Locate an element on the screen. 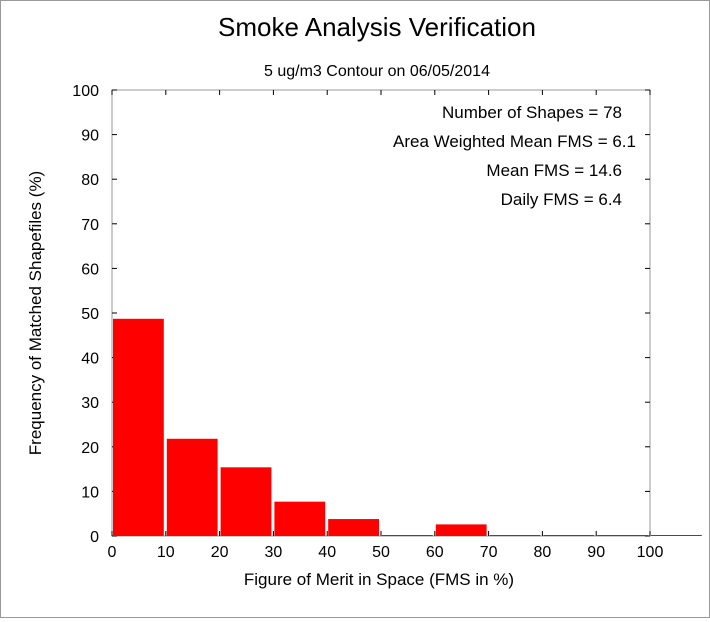 Image resolution: width=710 pixels, height=622 pixels. y-tick-label: 0 is located at coordinates (94, 537).